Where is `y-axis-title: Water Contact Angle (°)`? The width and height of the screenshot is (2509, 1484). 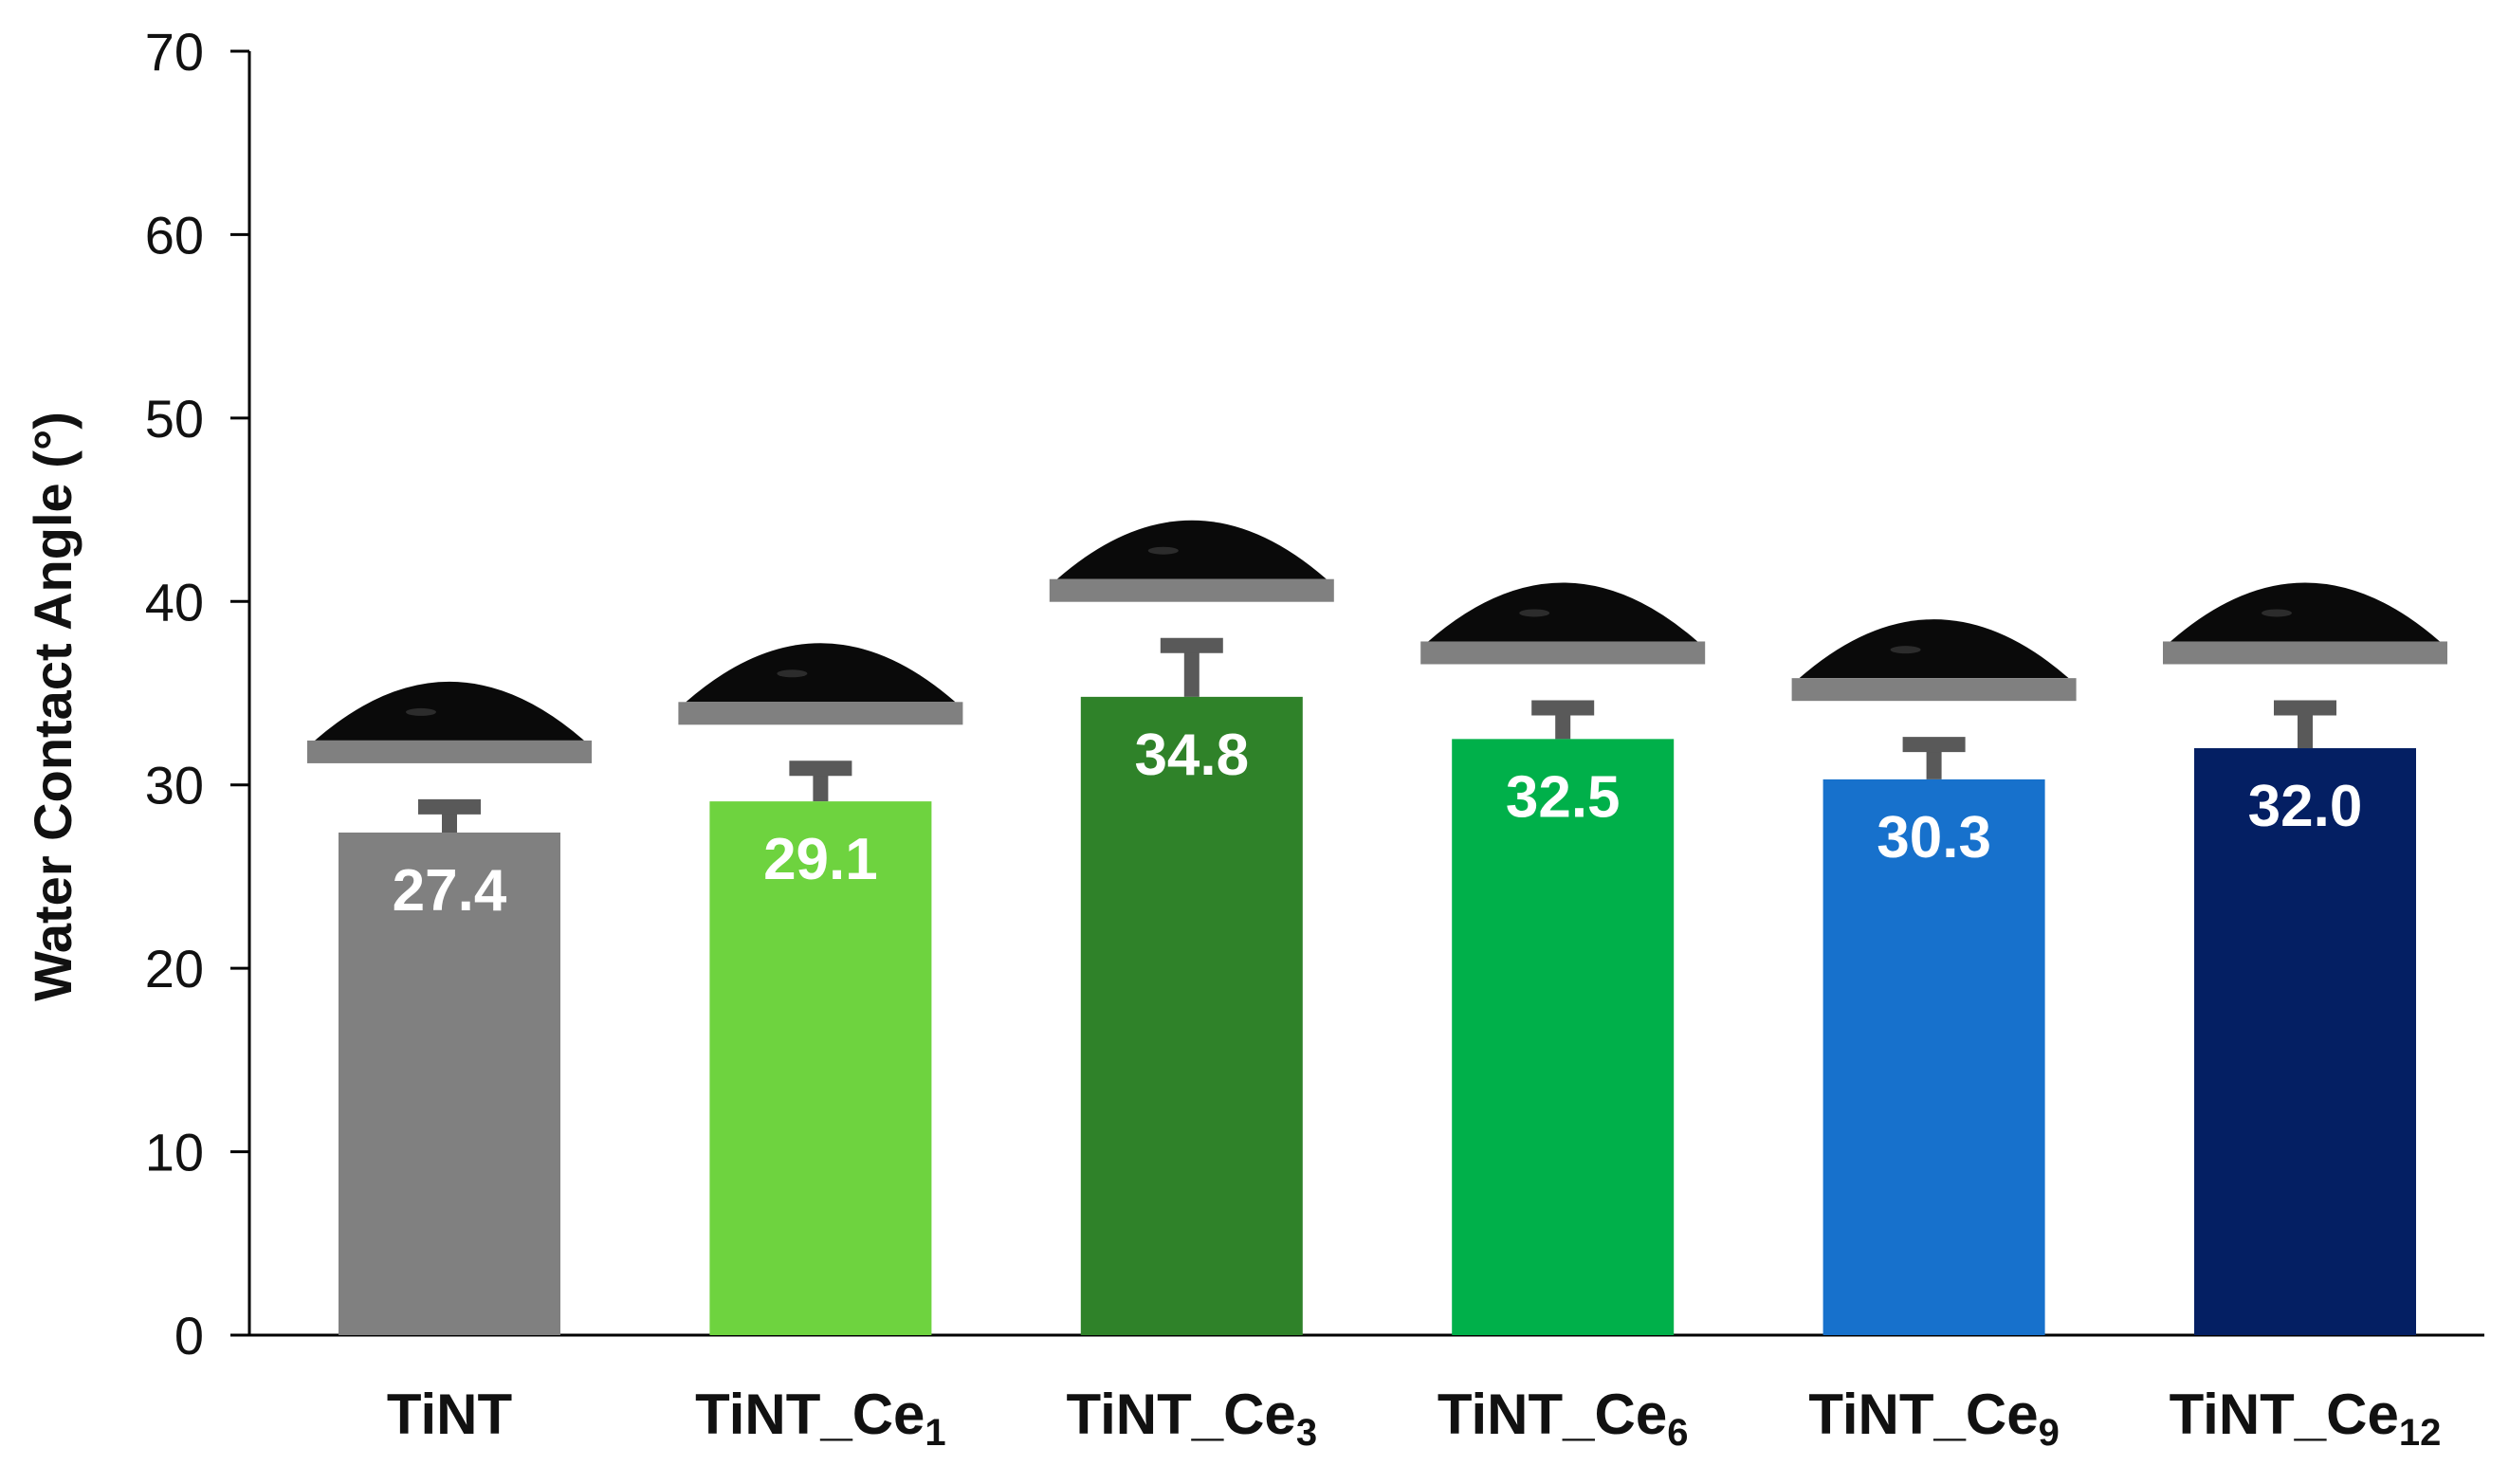
y-axis-title: Water Contact Angle (°) is located at coordinates (52, 706).